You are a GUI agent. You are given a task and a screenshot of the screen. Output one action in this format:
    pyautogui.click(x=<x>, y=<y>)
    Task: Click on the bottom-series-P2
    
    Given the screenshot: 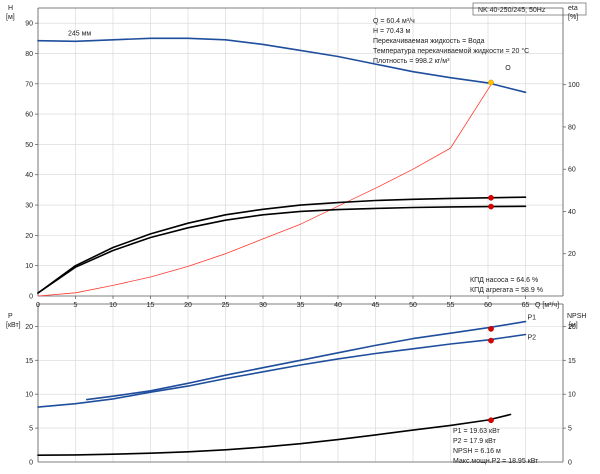 What is the action you would take?
    pyautogui.click(x=282, y=370)
    